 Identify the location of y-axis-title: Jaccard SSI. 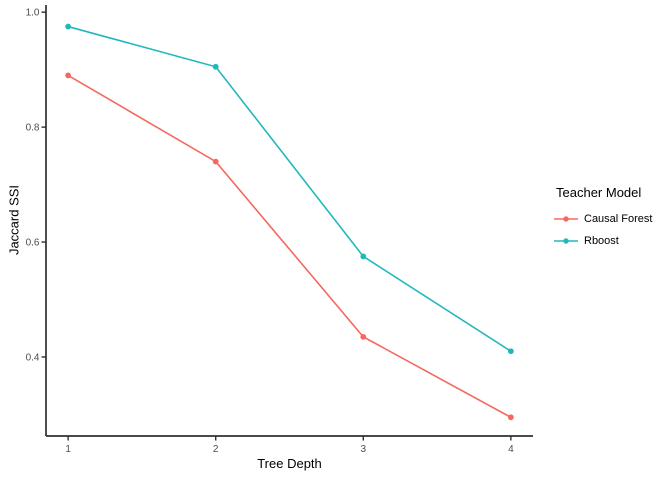
(14, 220).